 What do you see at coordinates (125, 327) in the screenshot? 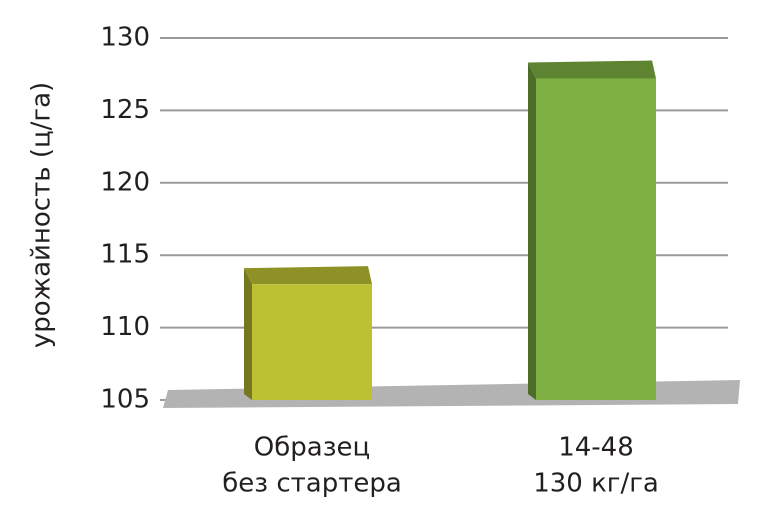
I see `y-tick-label: 110` at bounding box center [125, 327].